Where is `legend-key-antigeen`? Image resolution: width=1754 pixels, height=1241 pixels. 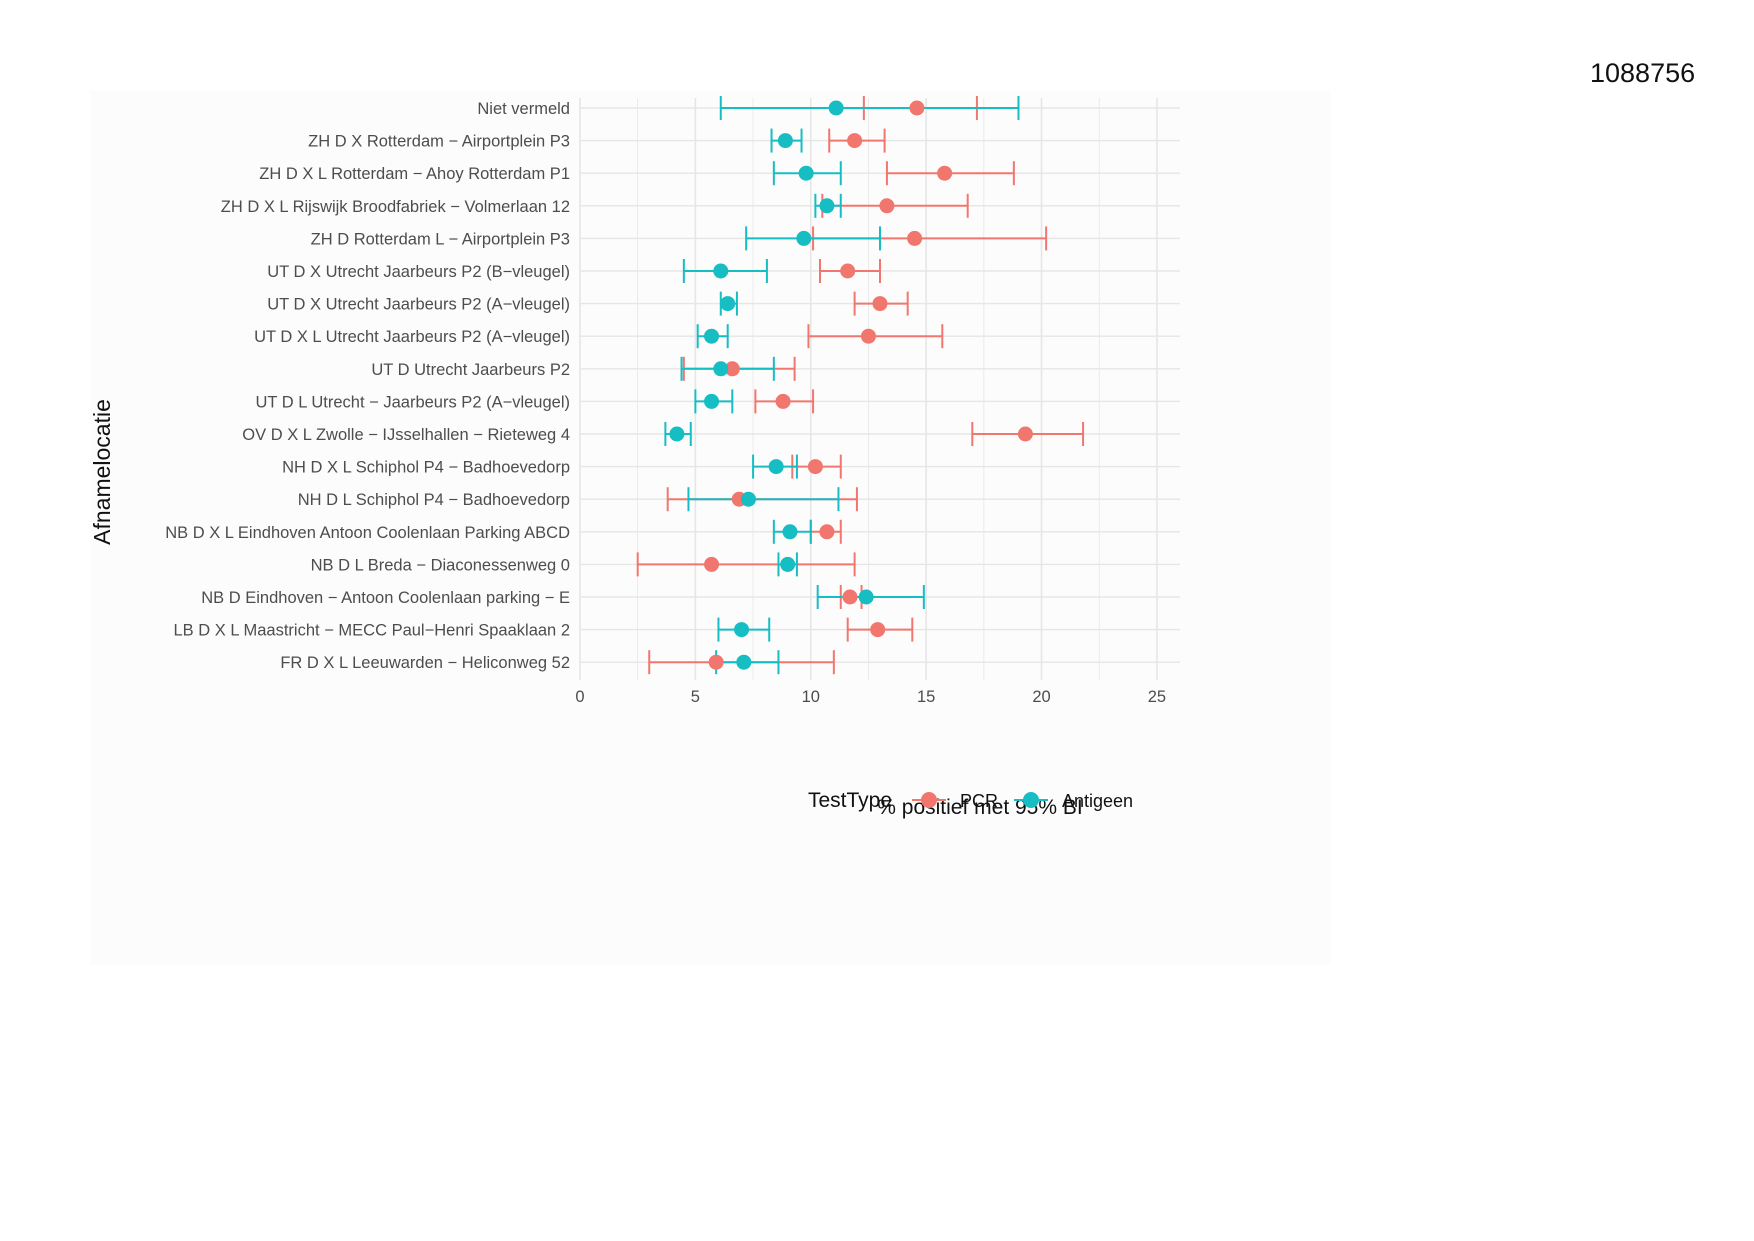
legend-key-antigeen is located at coordinates (1031, 800).